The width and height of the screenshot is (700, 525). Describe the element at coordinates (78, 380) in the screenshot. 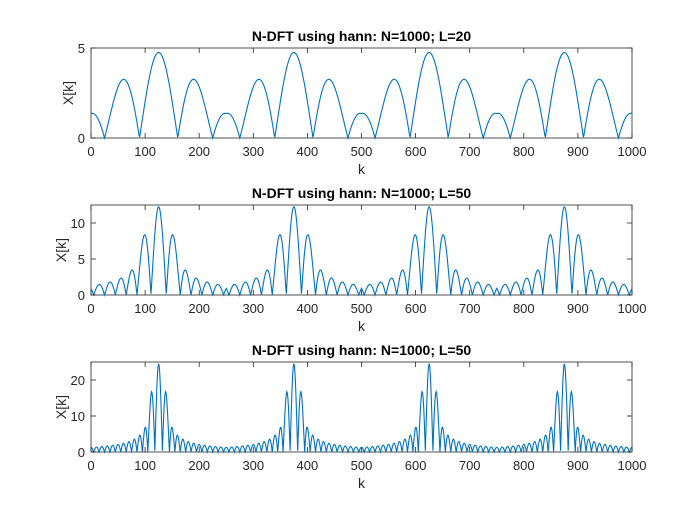

I see `y-tick-label: 20` at that location.